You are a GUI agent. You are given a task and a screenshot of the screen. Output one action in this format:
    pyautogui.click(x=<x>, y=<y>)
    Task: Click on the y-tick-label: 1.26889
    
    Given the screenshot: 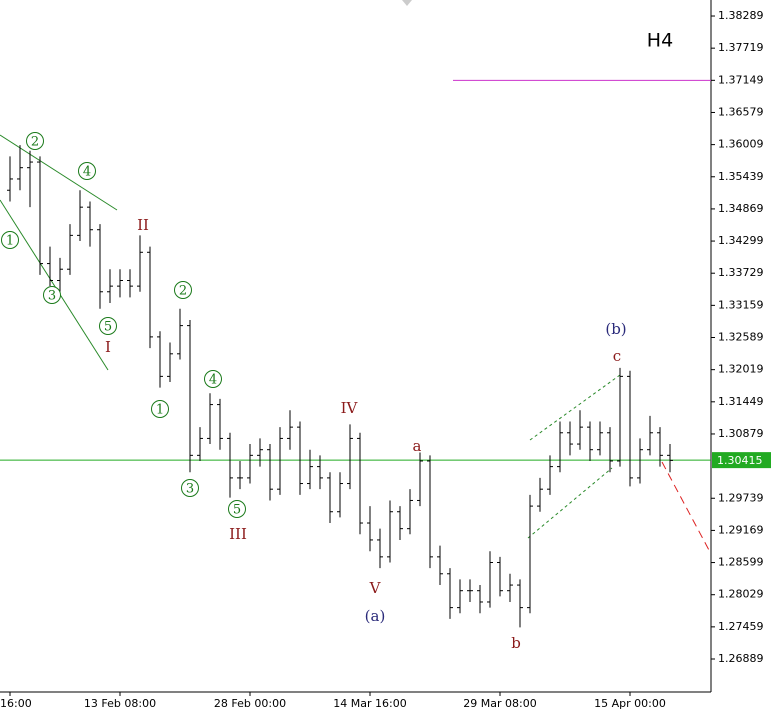 What is the action you would take?
    pyautogui.click(x=741, y=658)
    